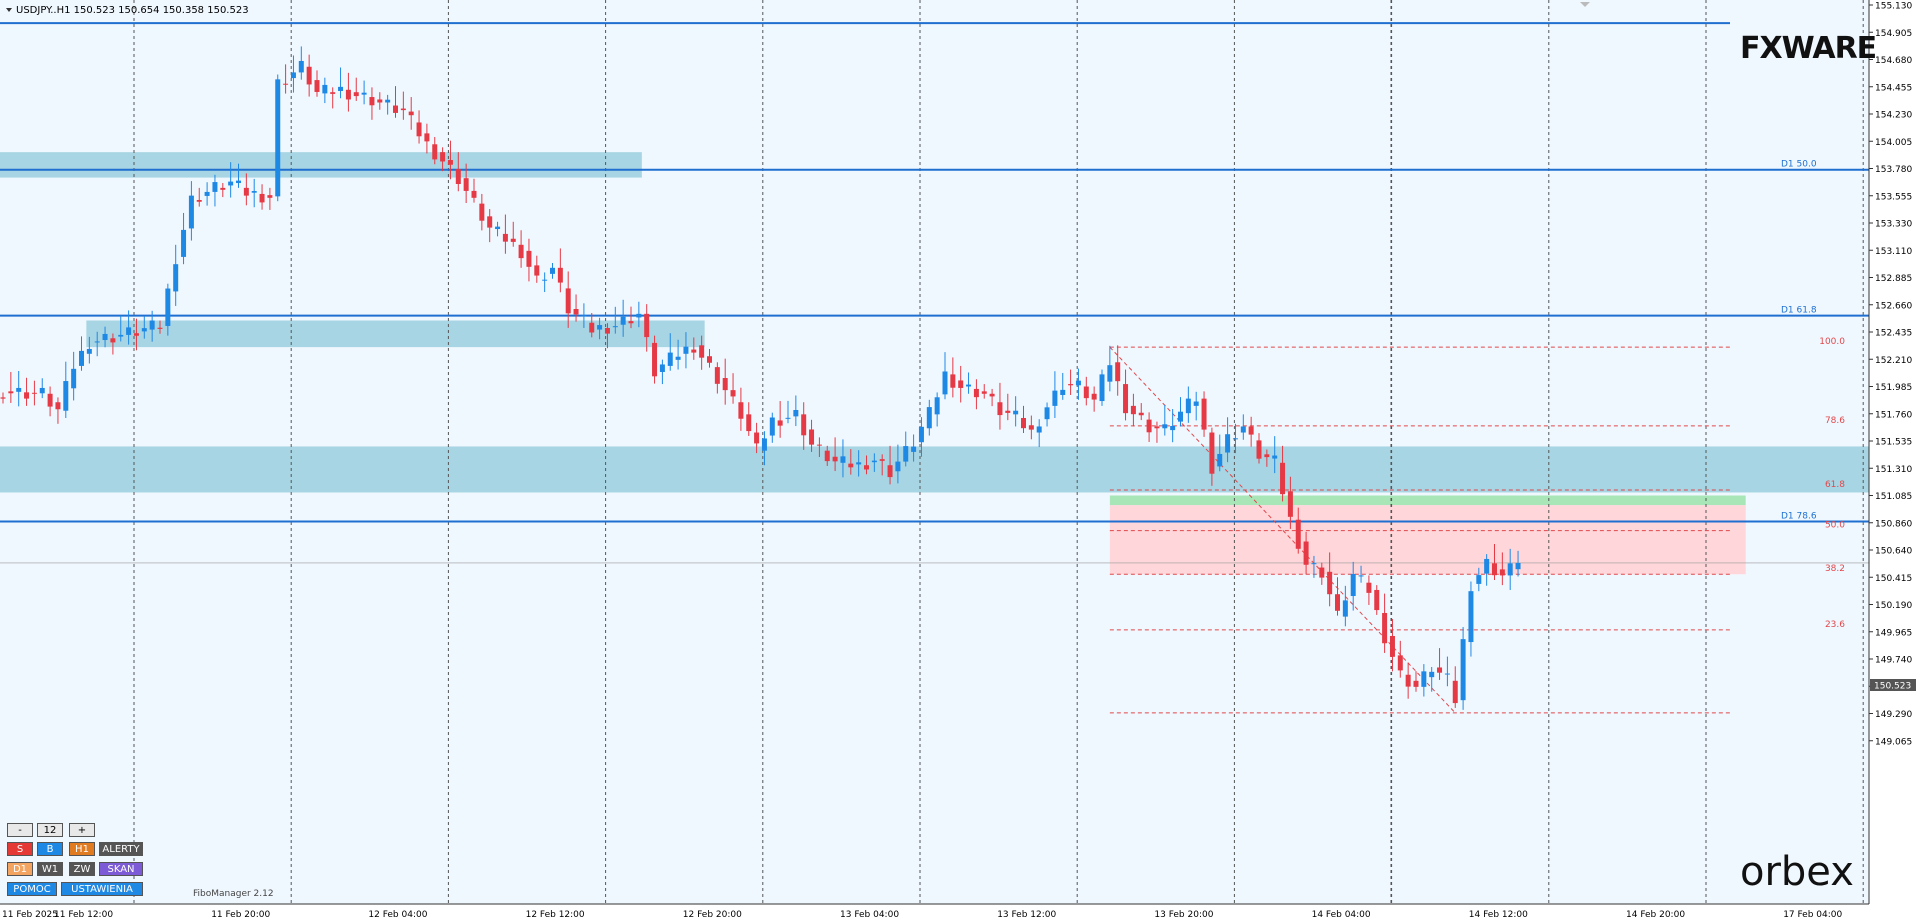 The image size is (1916, 922). I want to click on settings-button: USTAWIENIA, so click(102, 889).